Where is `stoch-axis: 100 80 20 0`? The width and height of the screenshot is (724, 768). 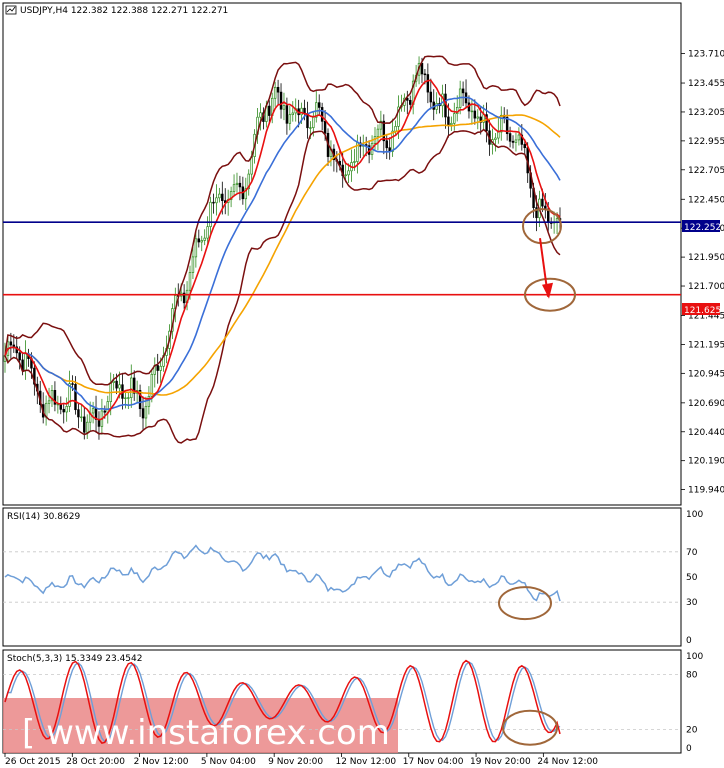 stoch-axis: 100 80 20 0 is located at coordinates (694, 703).